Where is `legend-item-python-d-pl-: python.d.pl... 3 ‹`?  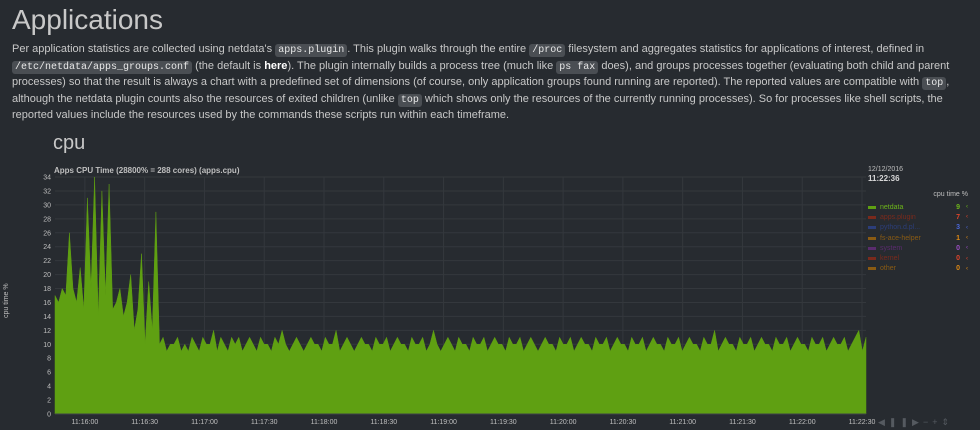 legend-item-python-d-pl-: python.d.pl... 3 ‹ is located at coordinates (918, 228).